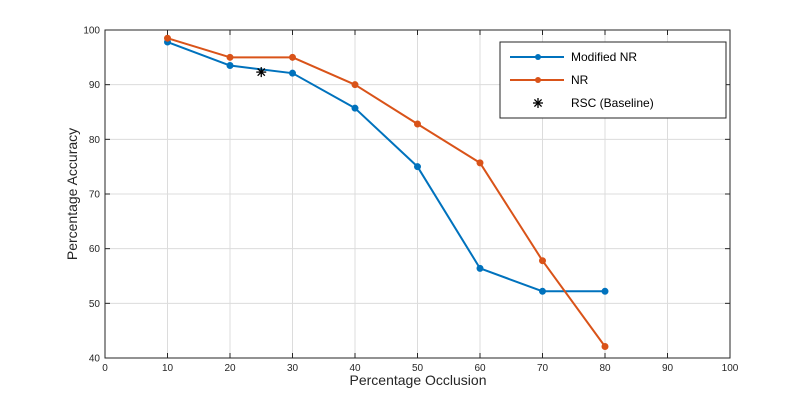 This screenshot has width=807, height=402. I want to click on x-tick-label: 30, so click(293, 368).